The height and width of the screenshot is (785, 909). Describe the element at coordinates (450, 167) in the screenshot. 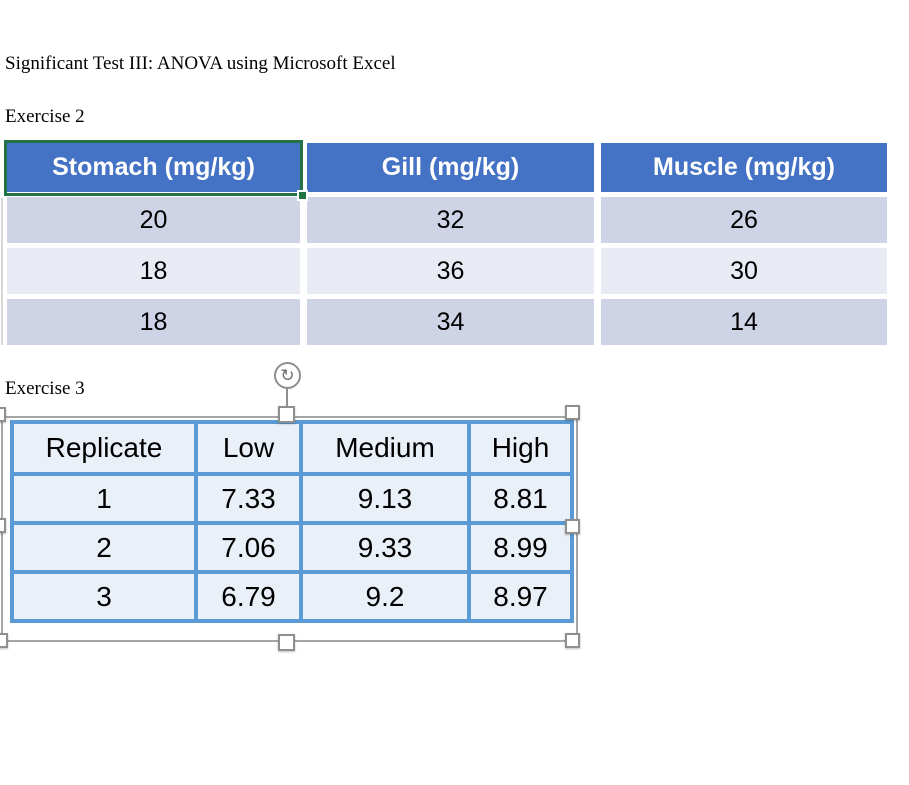

I see `header-cell-gill: Gill (mg/kg)` at that location.